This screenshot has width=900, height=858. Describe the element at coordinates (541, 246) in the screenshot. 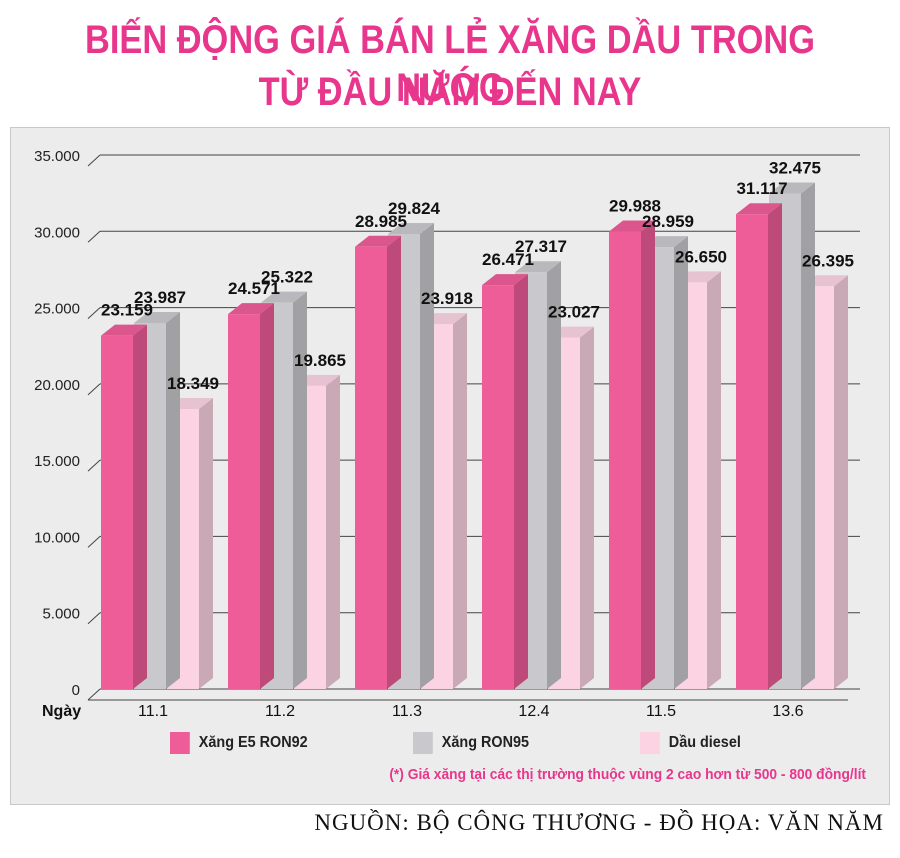

I see `data-label: 27.317` at that location.